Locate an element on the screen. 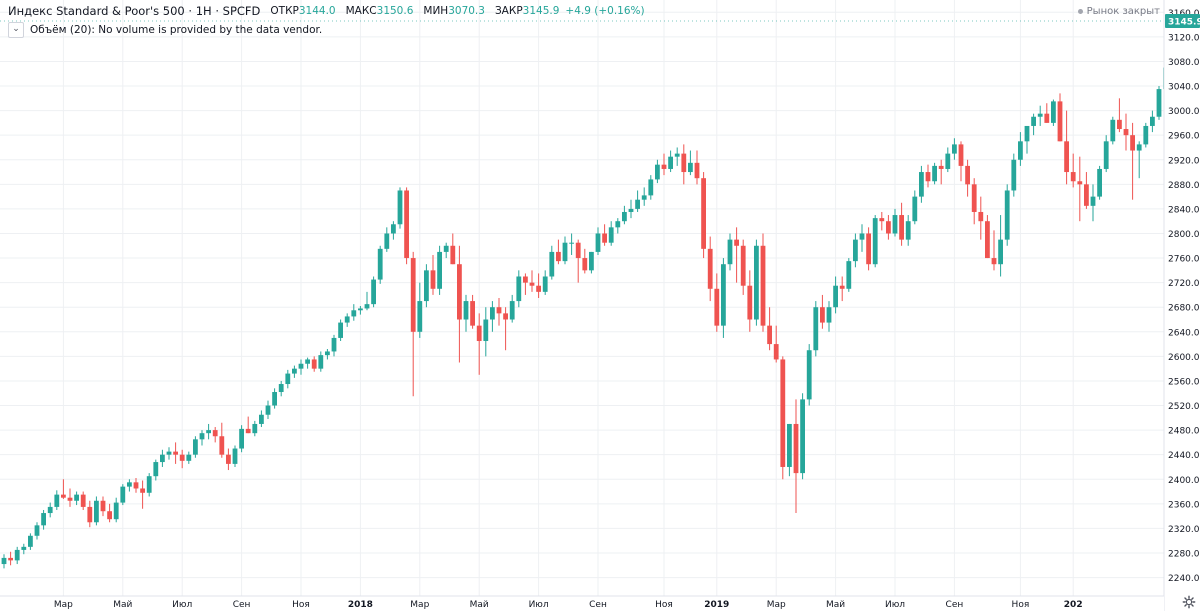 This screenshot has width=1200, height=611. price-tick-label: 3040.0 is located at coordinates (1184, 88).